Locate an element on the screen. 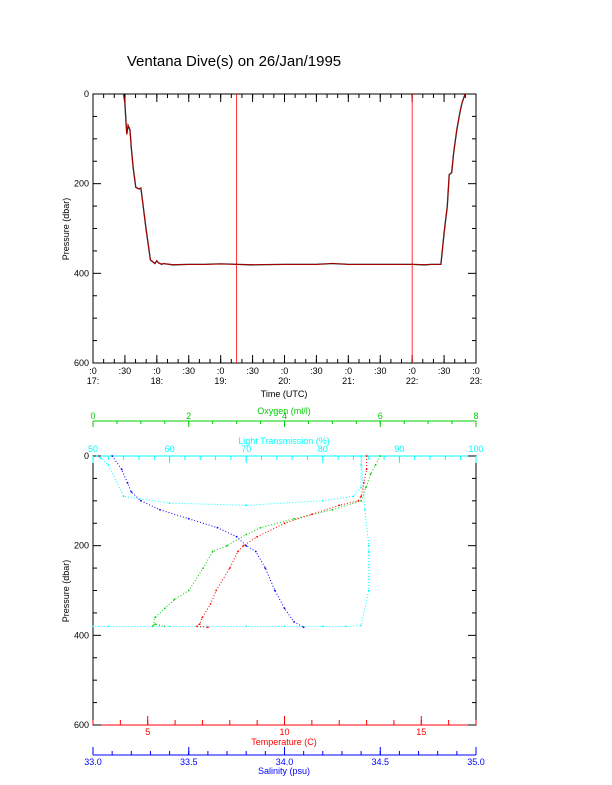 The height and width of the screenshot is (785, 612). light-tick-label: 50 is located at coordinates (93, 449).